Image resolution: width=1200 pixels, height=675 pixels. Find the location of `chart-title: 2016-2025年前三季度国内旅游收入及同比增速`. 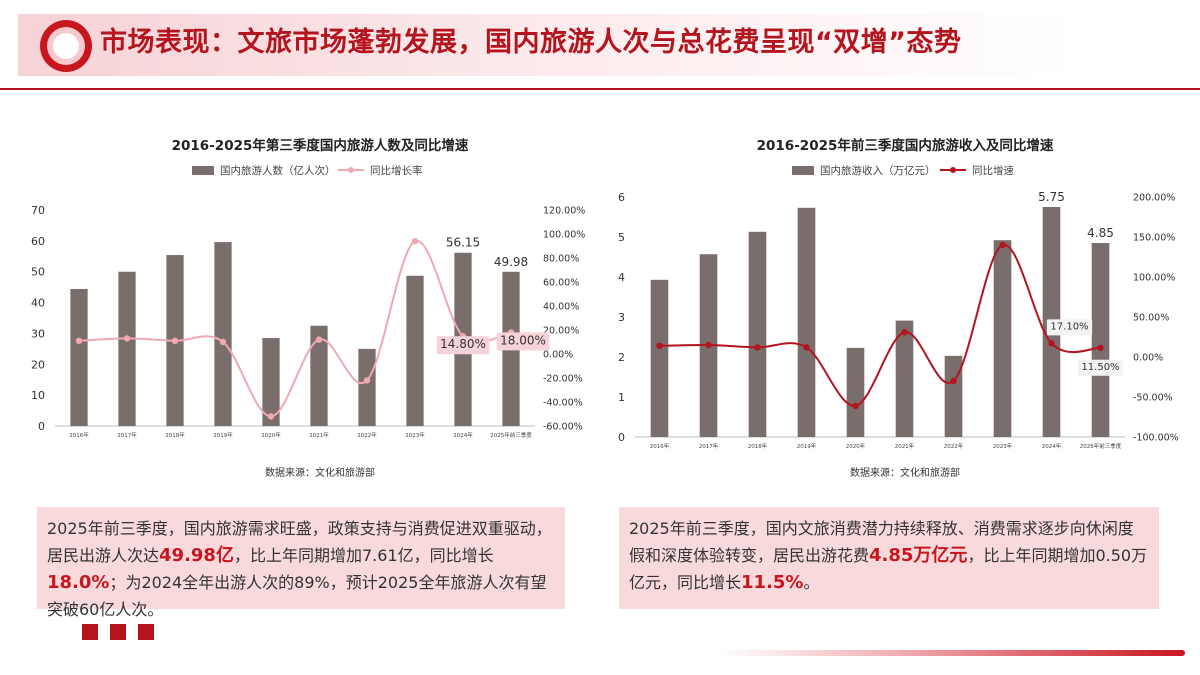

chart-title: 2016-2025年前三季度国内旅游收入及同比增速 is located at coordinates (905, 145).